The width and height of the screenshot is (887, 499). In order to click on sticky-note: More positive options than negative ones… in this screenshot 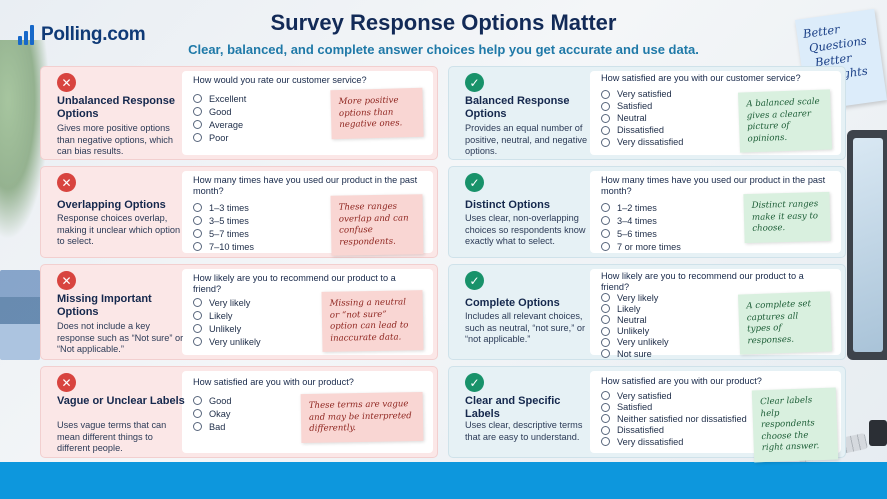, I will do `click(377, 113)`.